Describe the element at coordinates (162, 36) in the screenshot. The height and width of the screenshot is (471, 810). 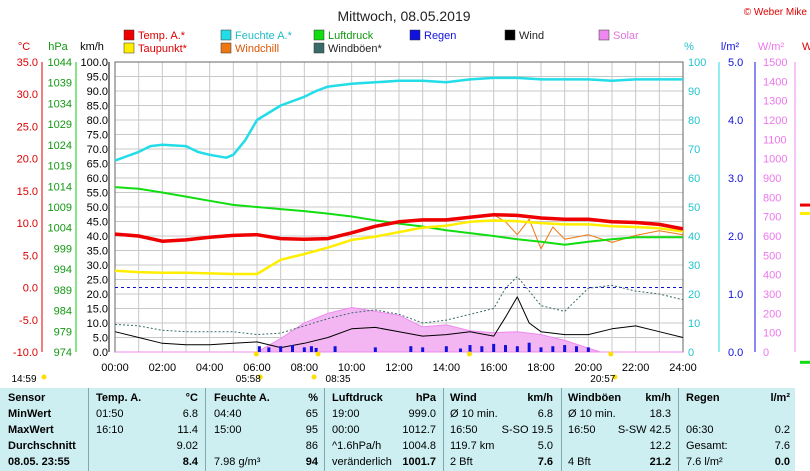
I see `legend-label: Temp. A.*` at that location.